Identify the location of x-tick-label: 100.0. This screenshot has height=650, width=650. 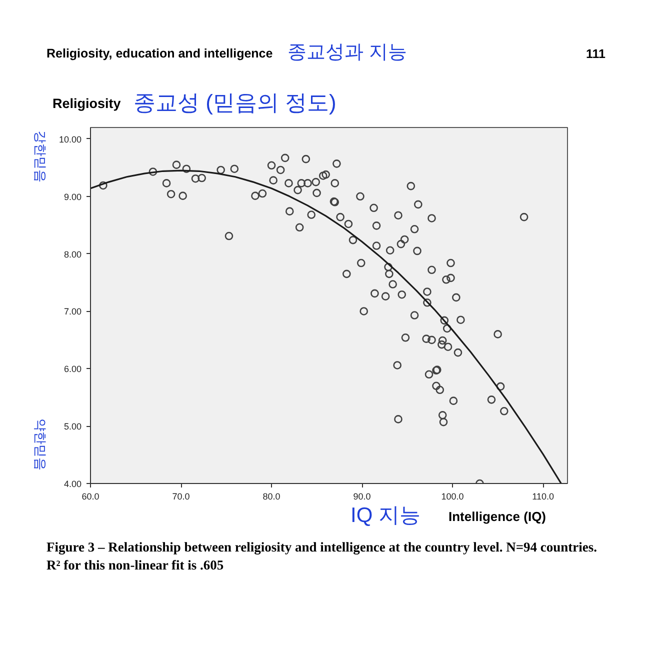
(452, 497).